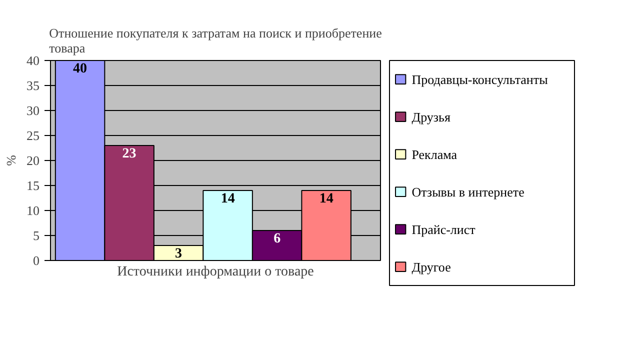 The height and width of the screenshot is (340, 628). What do you see at coordinates (33, 135) in the screenshot?
I see `y-tick-label: 25` at bounding box center [33, 135].